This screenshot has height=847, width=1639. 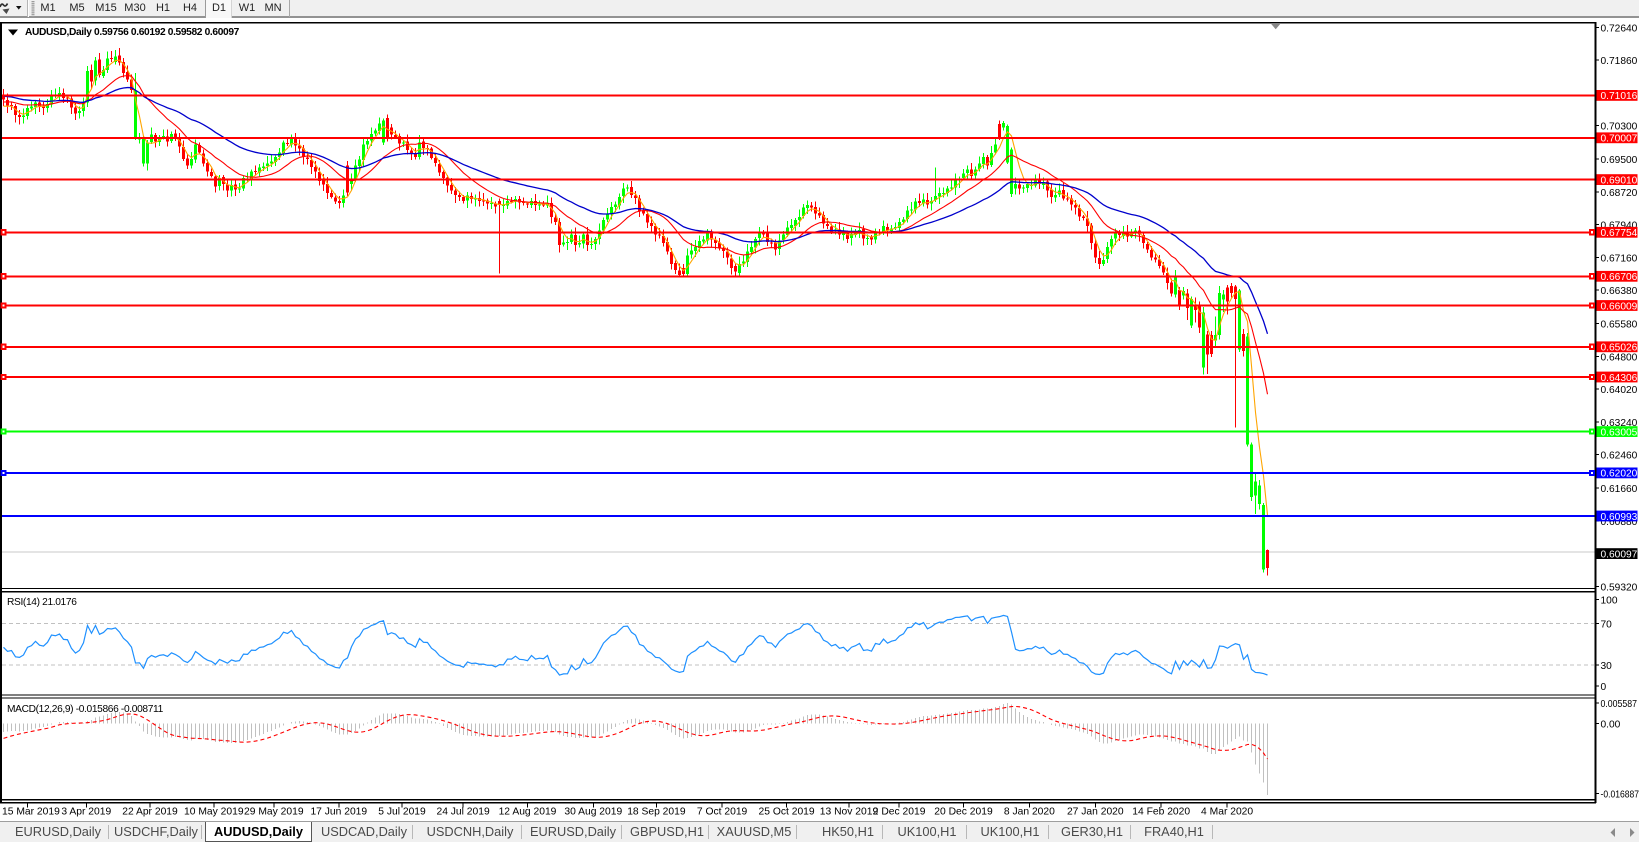 I want to click on svg-text: 0.70300, so click(x=1619, y=127).